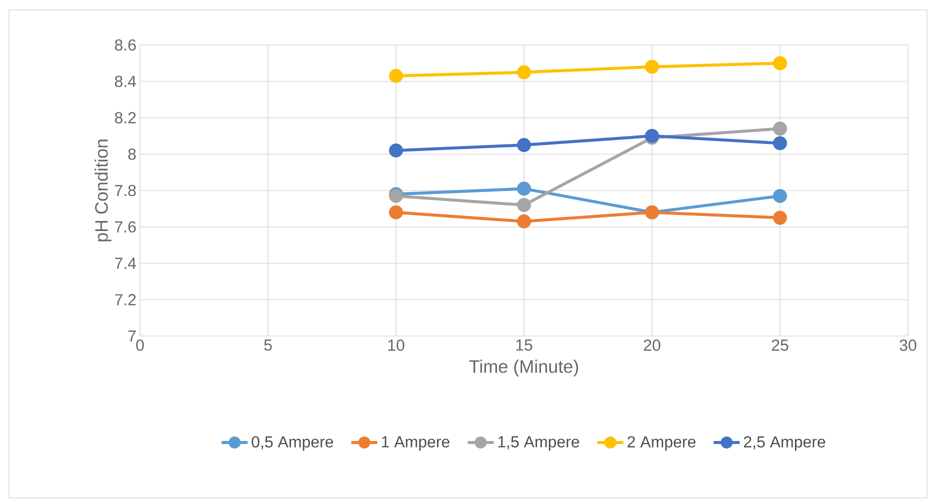 Image resolution: width=928 pixels, height=499 pixels. What do you see at coordinates (140, 345) in the screenshot?
I see `x-tick-label: 0` at bounding box center [140, 345].